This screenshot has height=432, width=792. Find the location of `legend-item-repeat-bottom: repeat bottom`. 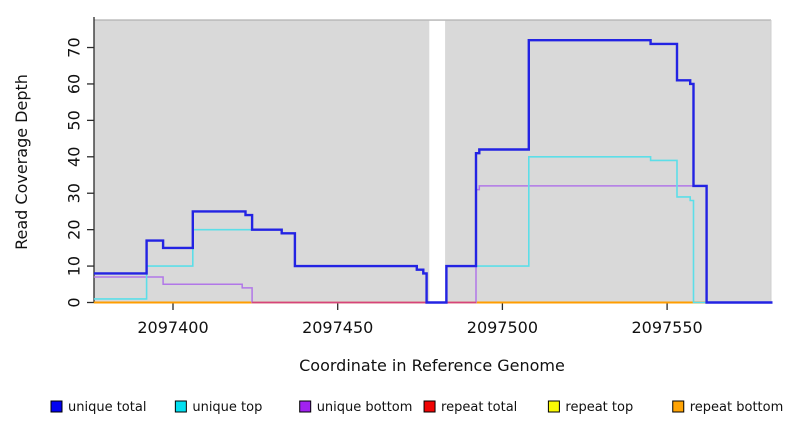

legend-item-repeat-bottom: repeat bottom is located at coordinates (728, 407).